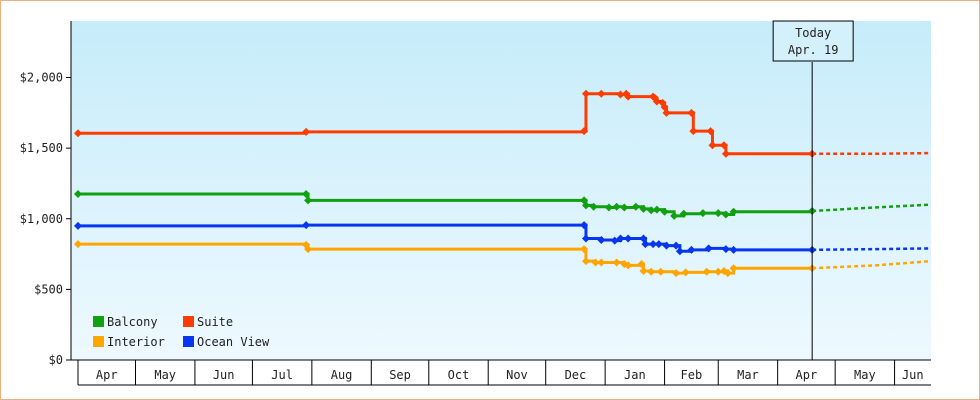  Describe the element at coordinates (129, 342) in the screenshot. I see `legend-item: Interior` at that location.